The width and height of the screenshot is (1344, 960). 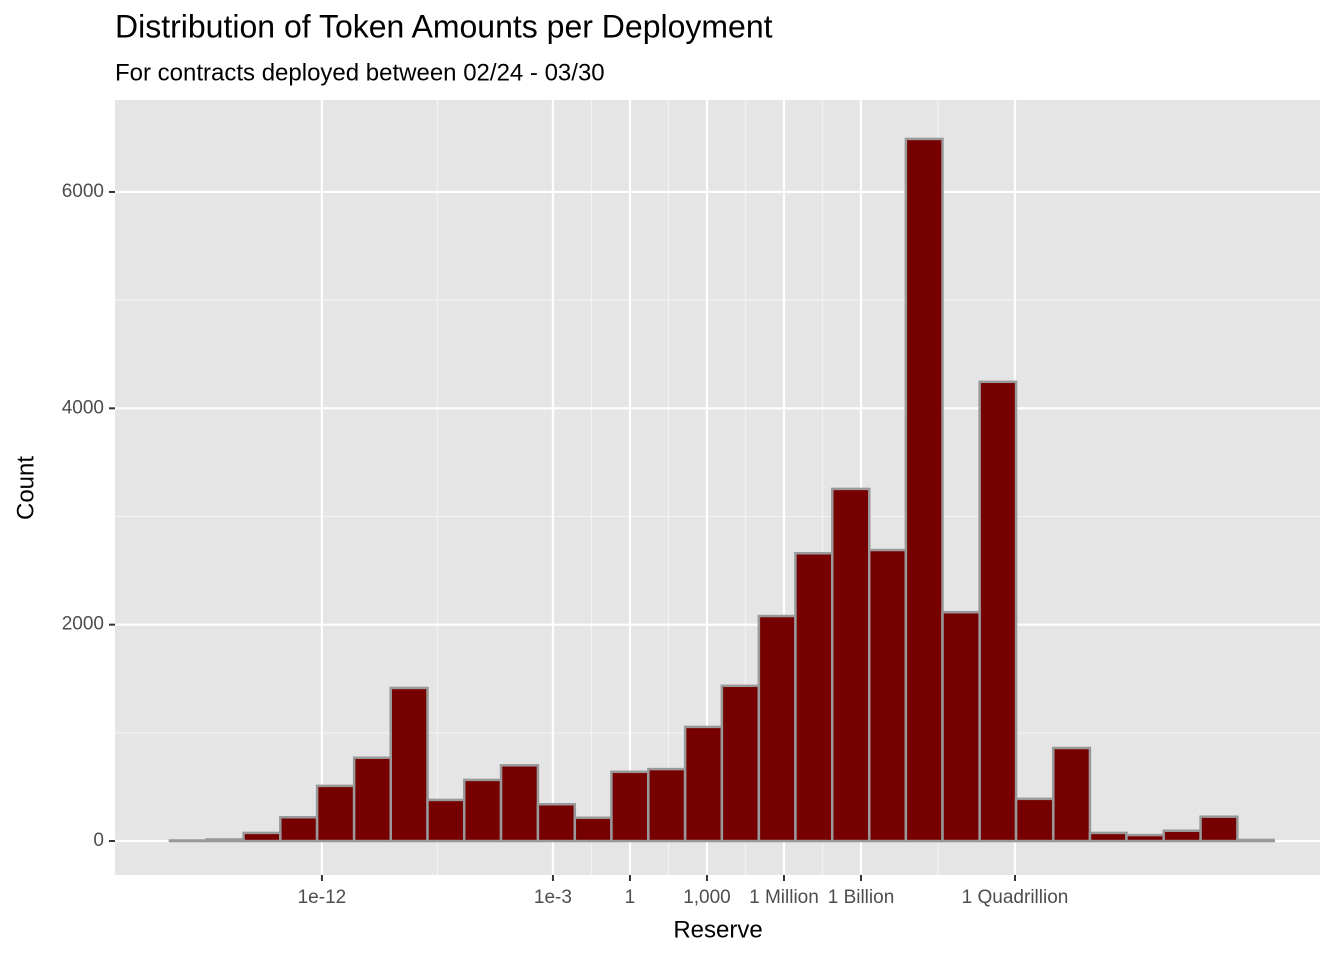 What do you see at coordinates (784, 897) in the screenshot?
I see `x-tick-label: 1 Million` at bounding box center [784, 897].